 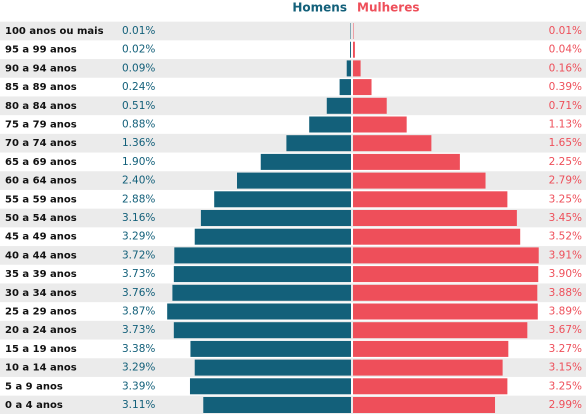 What do you see at coordinates (565, 255) in the screenshot?
I see `value-label: 3.91%` at bounding box center [565, 255].